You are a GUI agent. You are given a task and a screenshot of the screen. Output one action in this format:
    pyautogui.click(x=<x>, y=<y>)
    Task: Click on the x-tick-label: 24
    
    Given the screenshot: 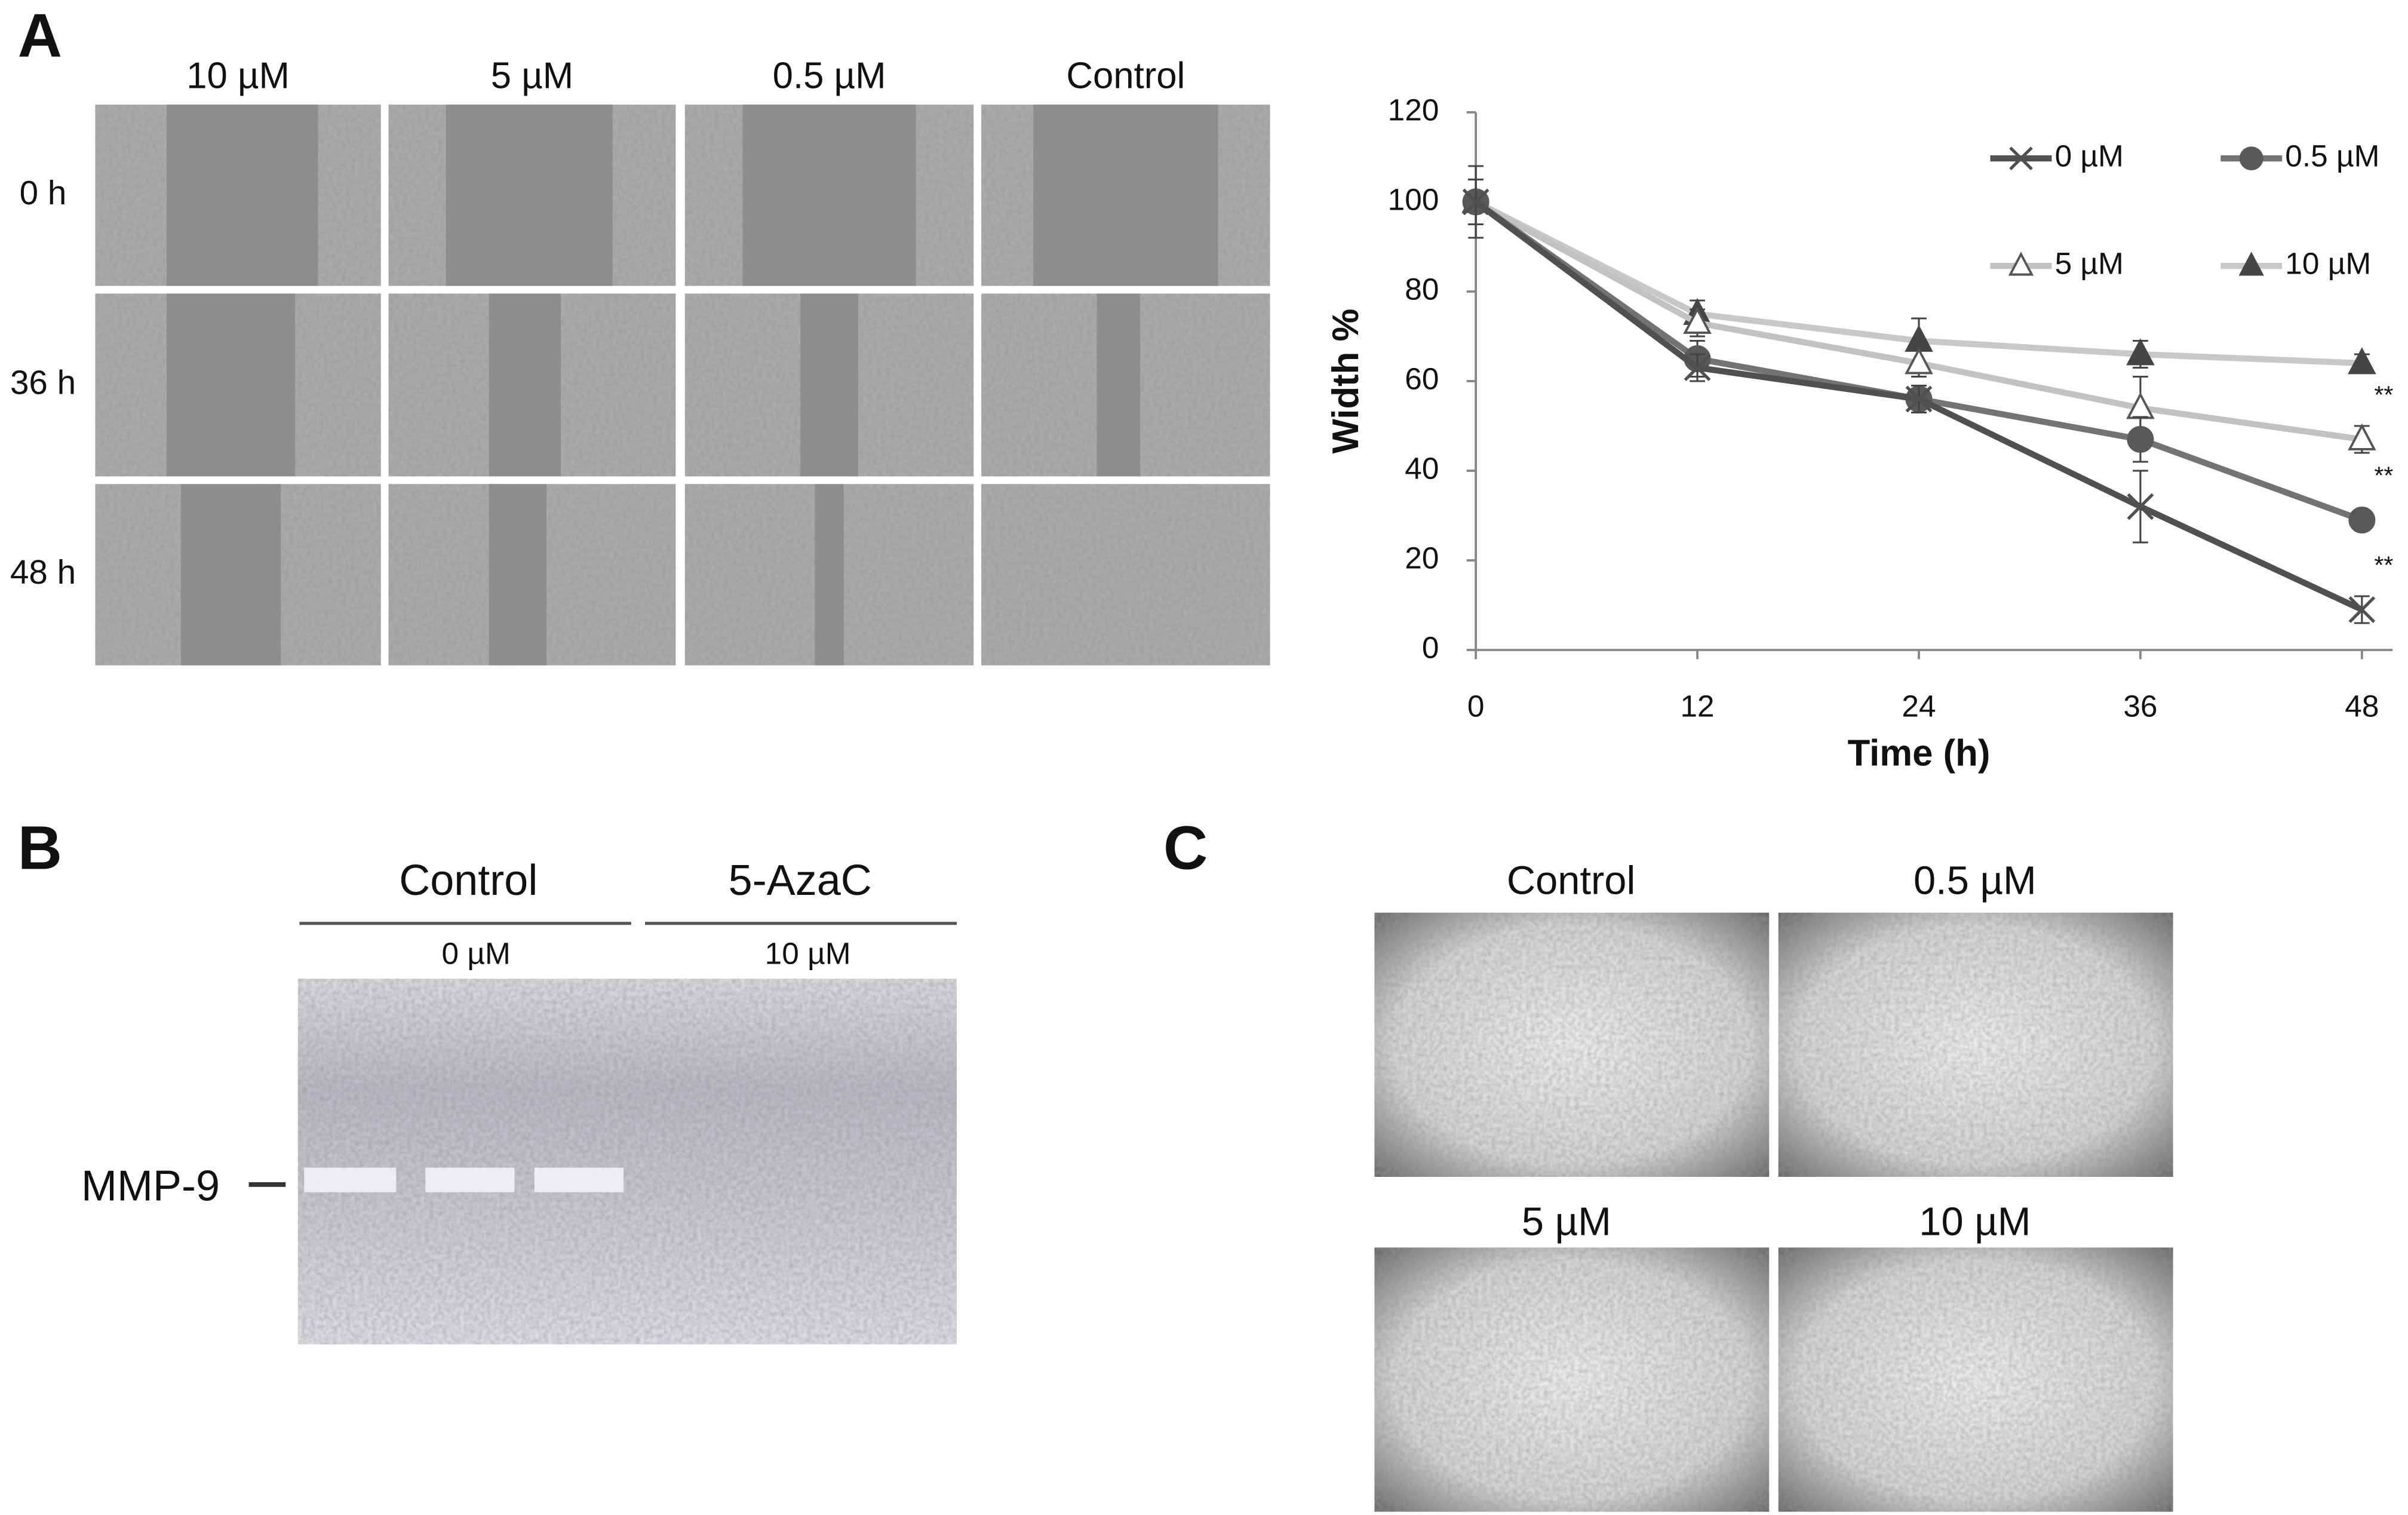 What is the action you would take?
    pyautogui.click(x=1919, y=705)
    